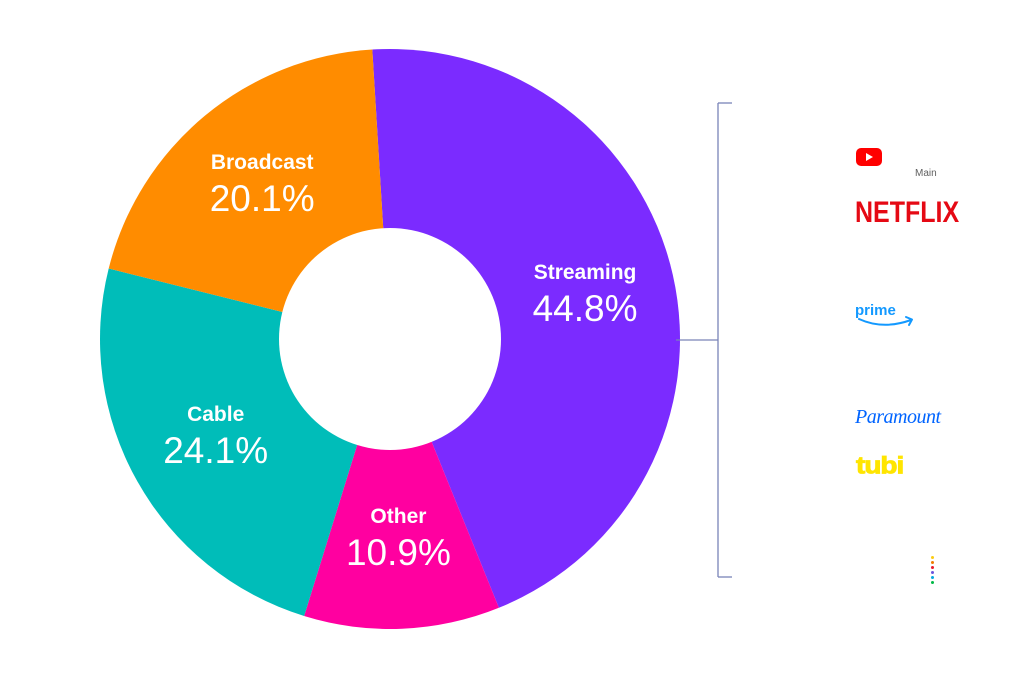  I want to click on peacock-dots-icon, so click(932, 570).